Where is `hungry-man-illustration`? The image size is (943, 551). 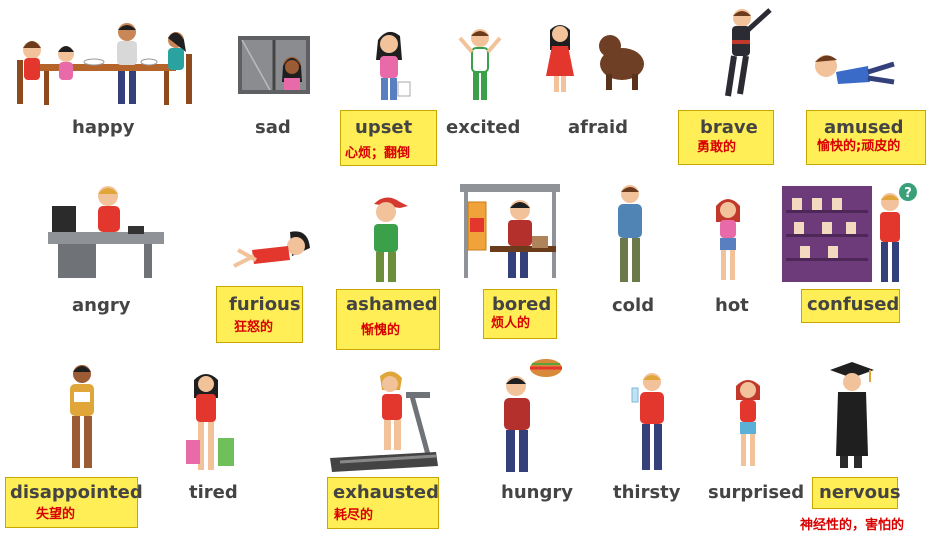 hungry-man-illustration is located at coordinates (533, 415).